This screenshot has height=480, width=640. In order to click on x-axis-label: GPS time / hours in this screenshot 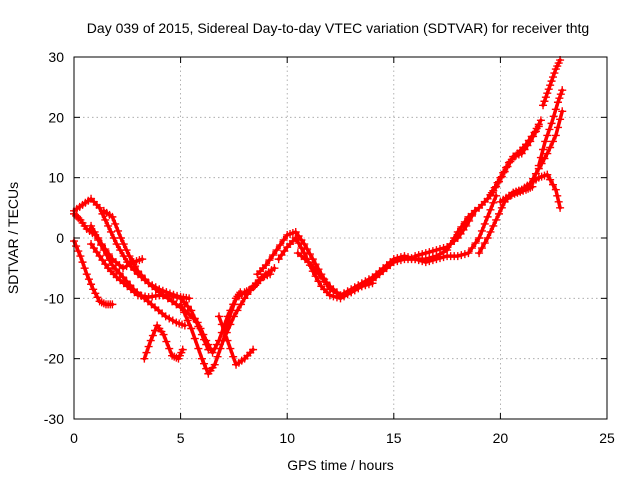, I will do `click(340, 465)`.